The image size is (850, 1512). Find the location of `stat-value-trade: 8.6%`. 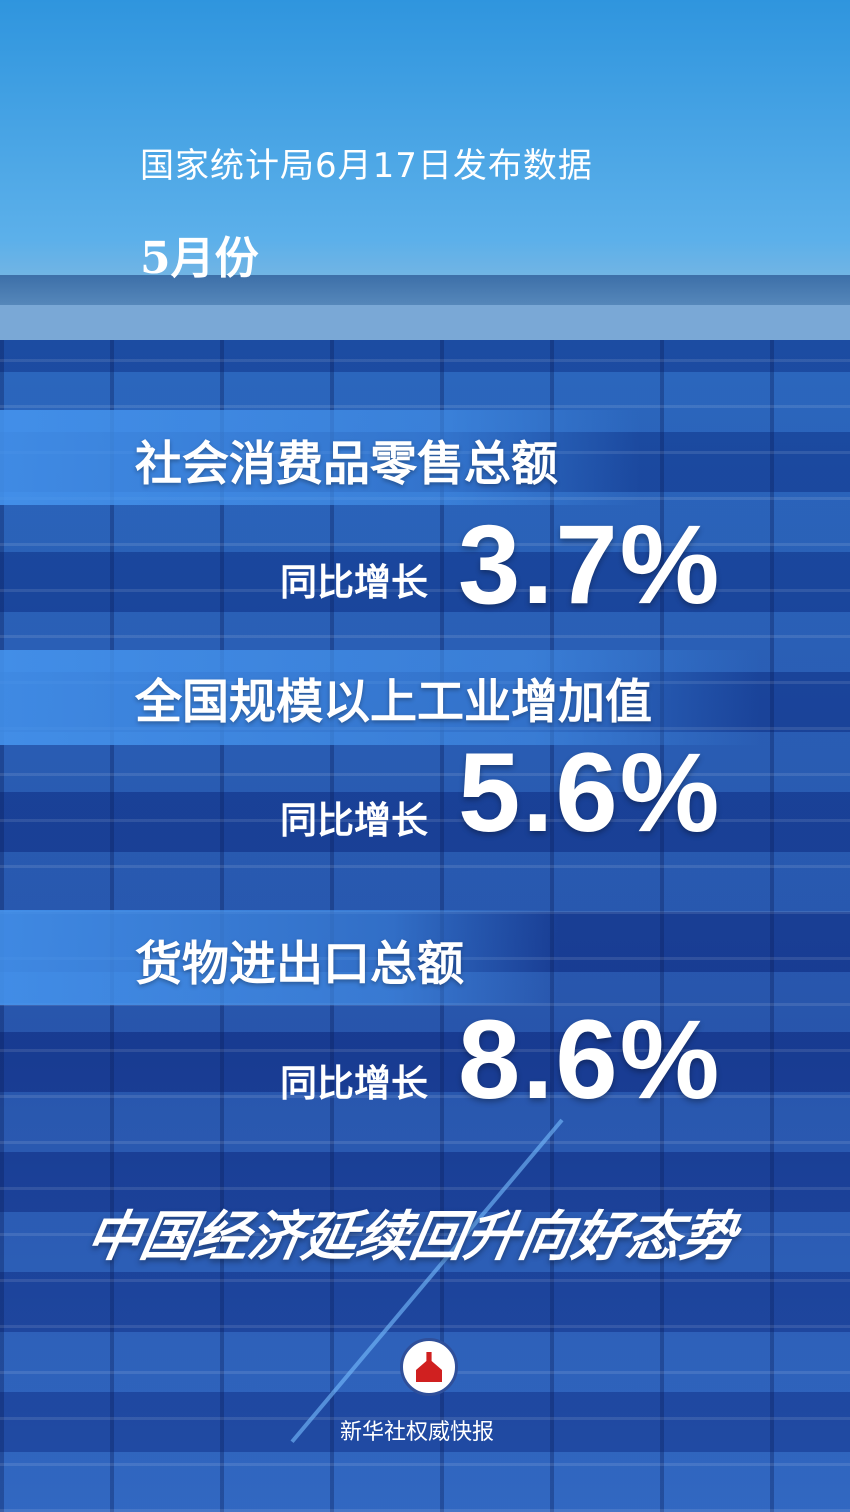

stat-value-trade: 8.6% is located at coordinates (590, 1059).